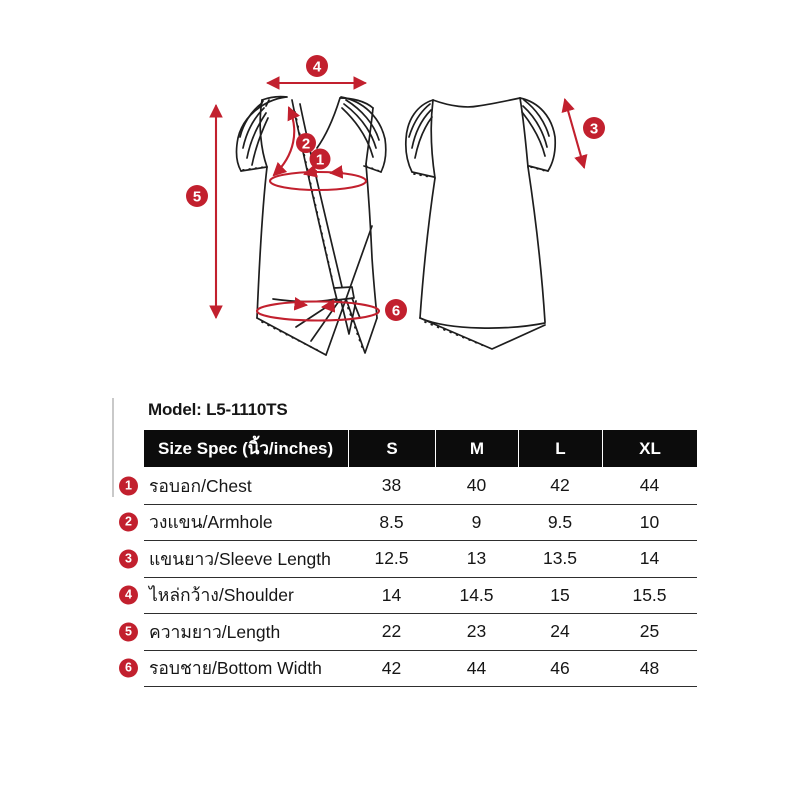  What do you see at coordinates (476, 448) in the screenshot?
I see `table-header-size-m: M` at bounding box center [476, 448].